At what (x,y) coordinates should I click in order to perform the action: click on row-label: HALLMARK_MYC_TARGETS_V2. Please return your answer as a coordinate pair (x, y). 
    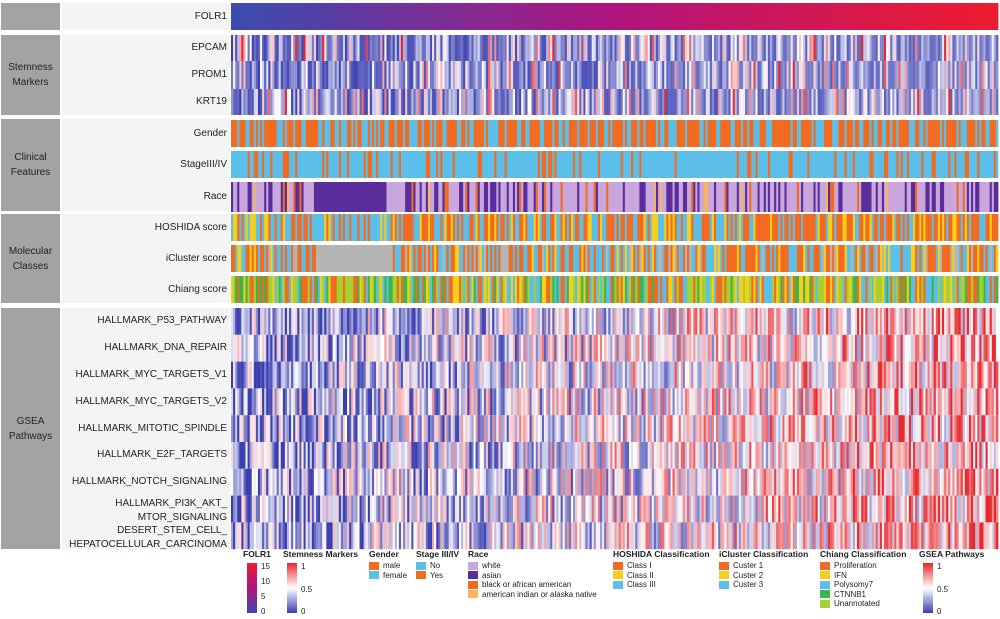
    Looking at the image, I should click on (151, 401).